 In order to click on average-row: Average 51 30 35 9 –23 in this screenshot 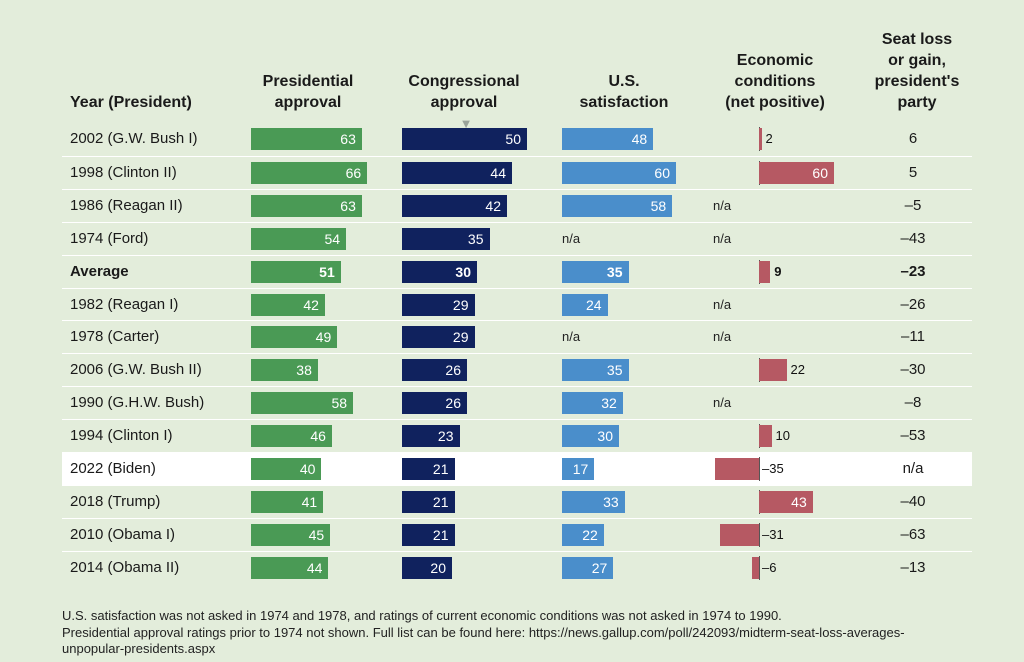, I will do `click(517, 271)`.